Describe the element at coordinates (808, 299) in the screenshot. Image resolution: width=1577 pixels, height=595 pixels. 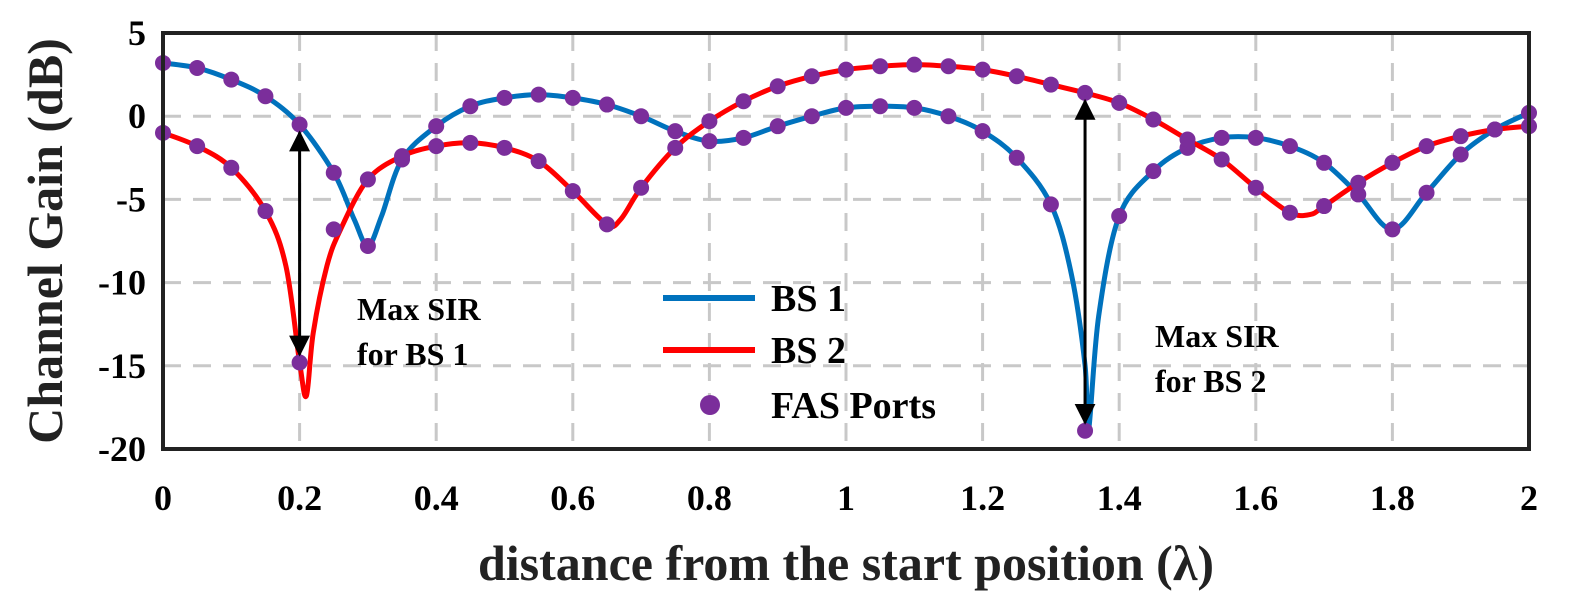
I see `legend-label: BS 1` at that location.